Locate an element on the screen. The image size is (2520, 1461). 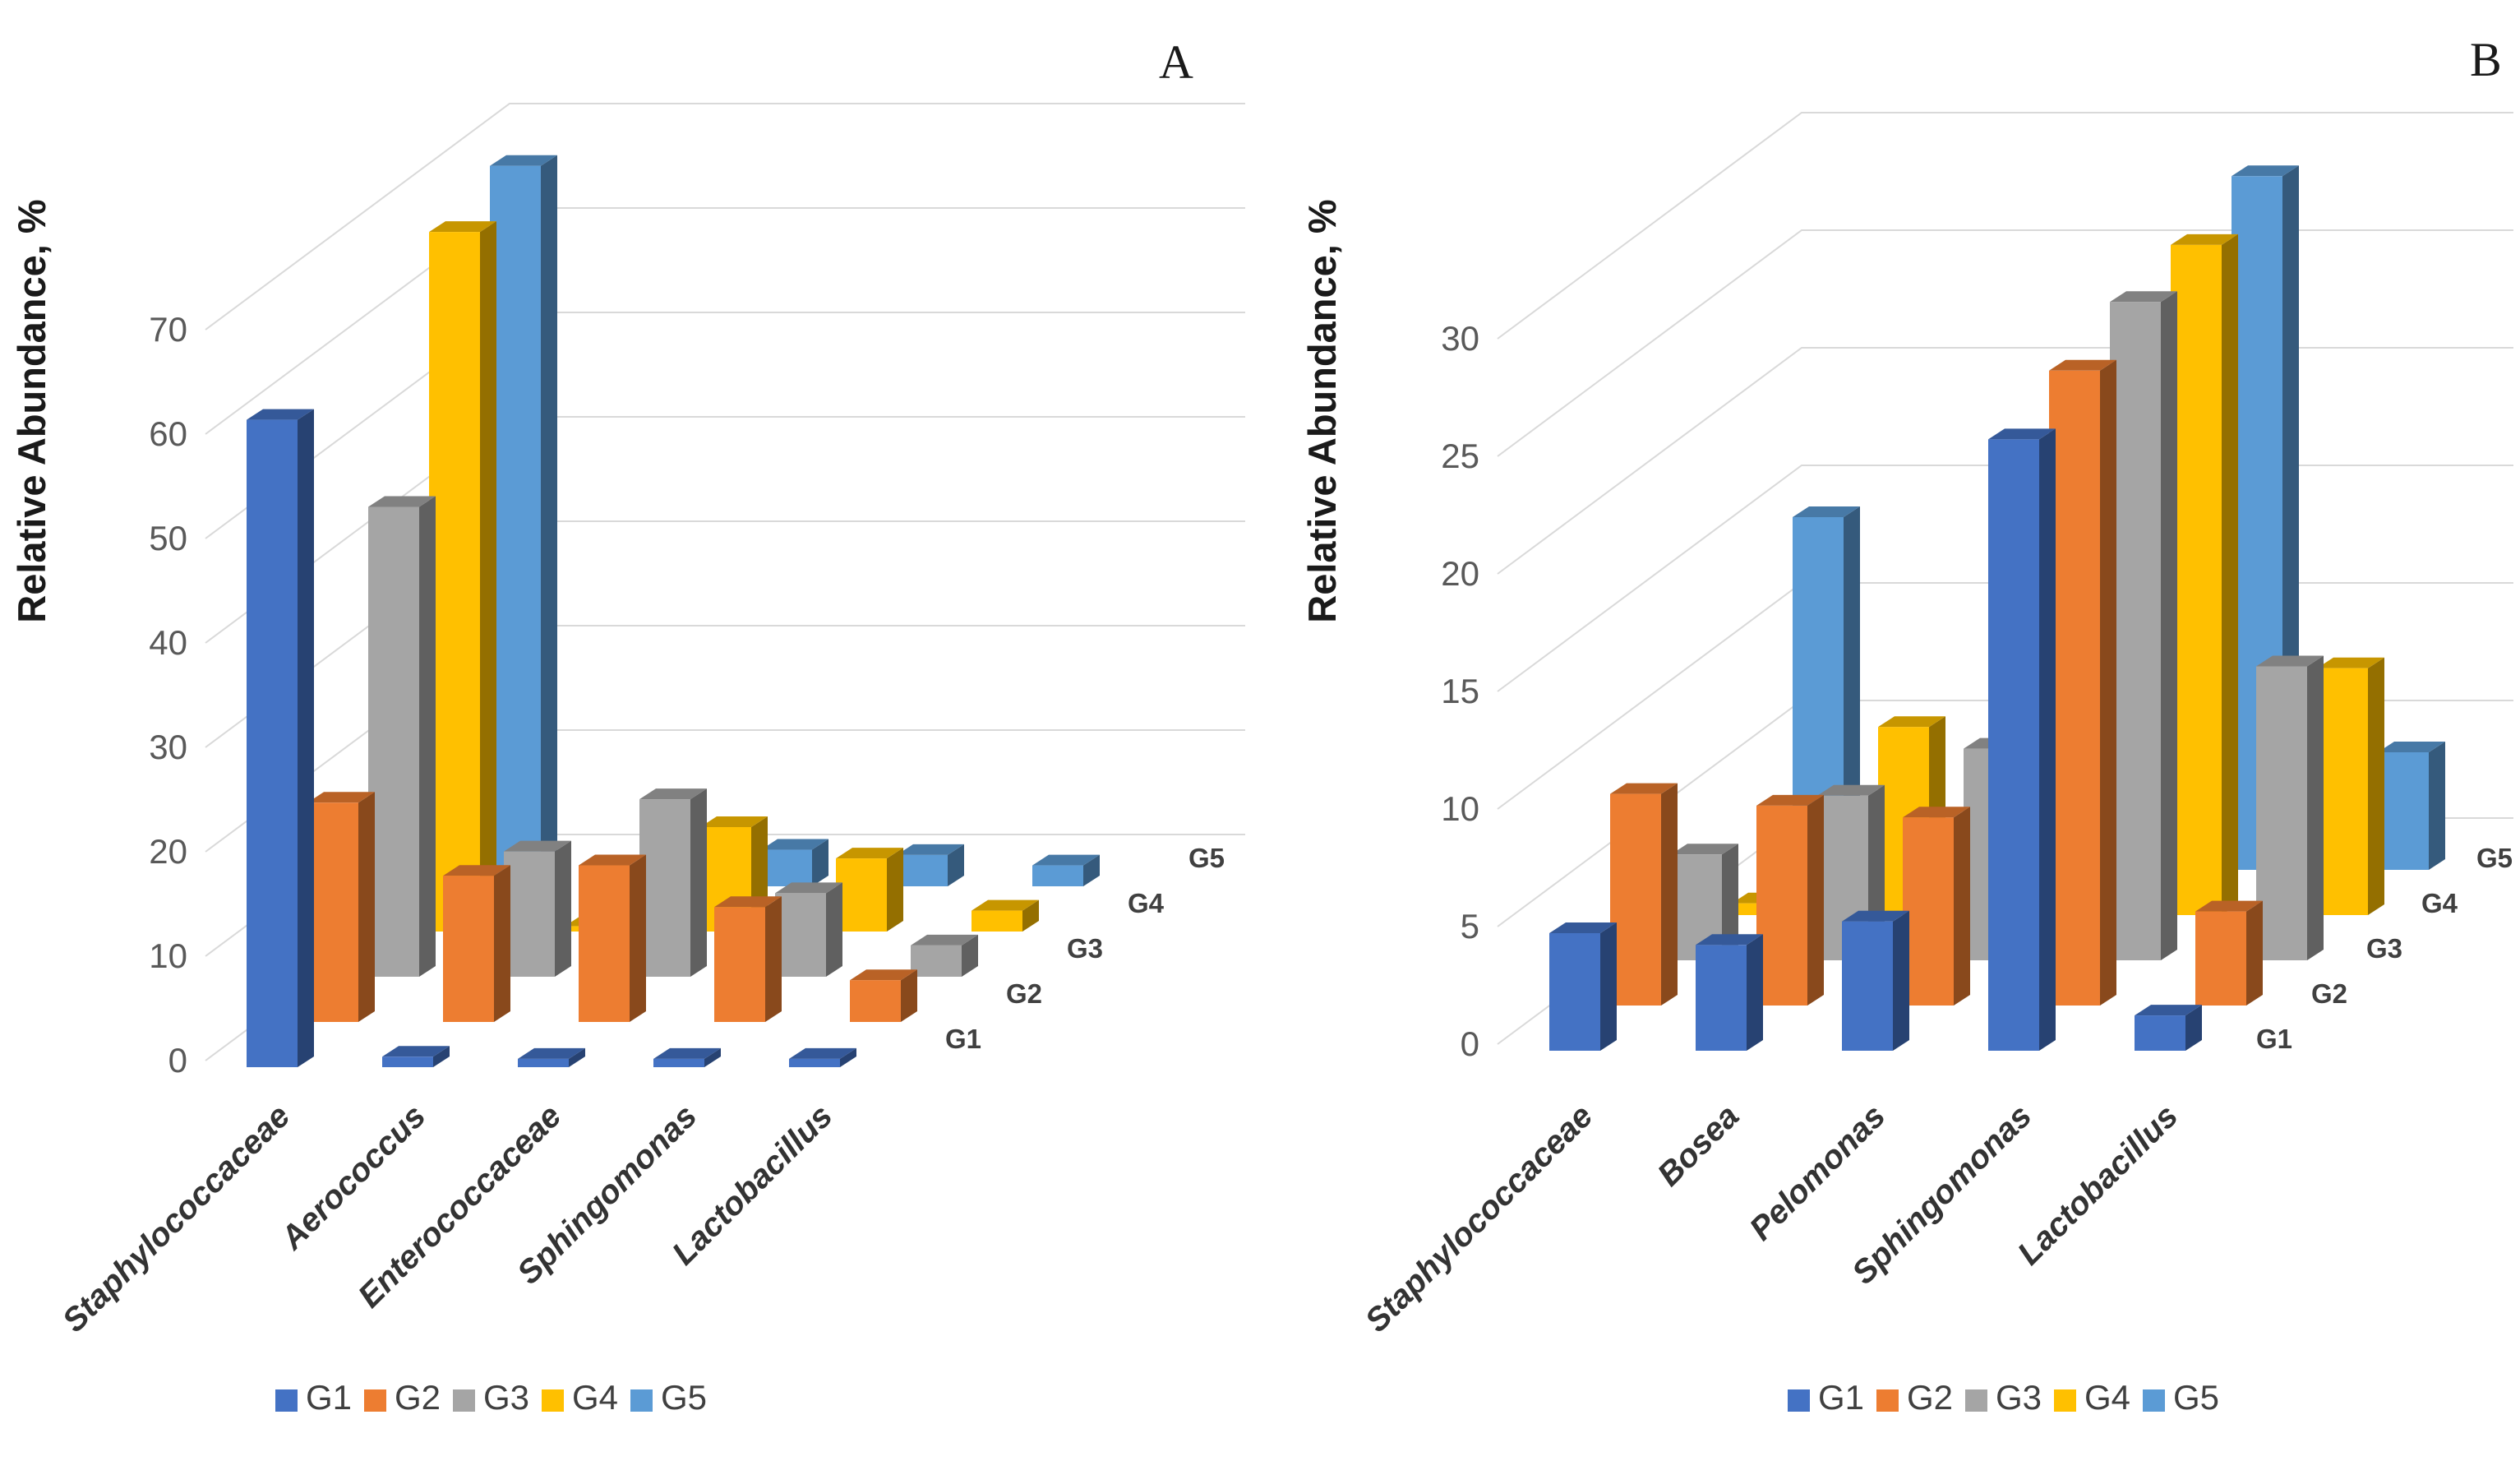
bar-A-G3-Staphylococcaceae is located at coordinates (402, 736).